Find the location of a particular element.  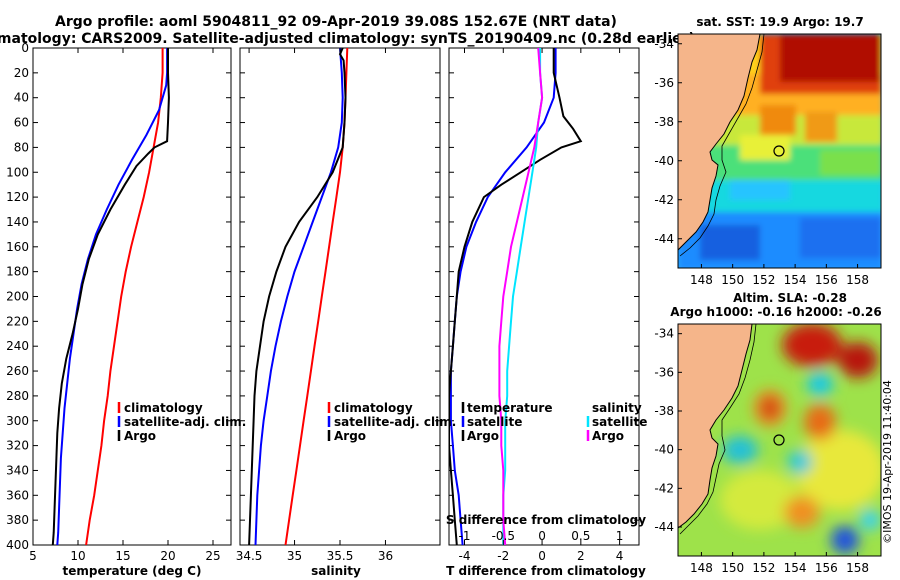

y-tick-label: 380 is located at coordinates (17, 520).